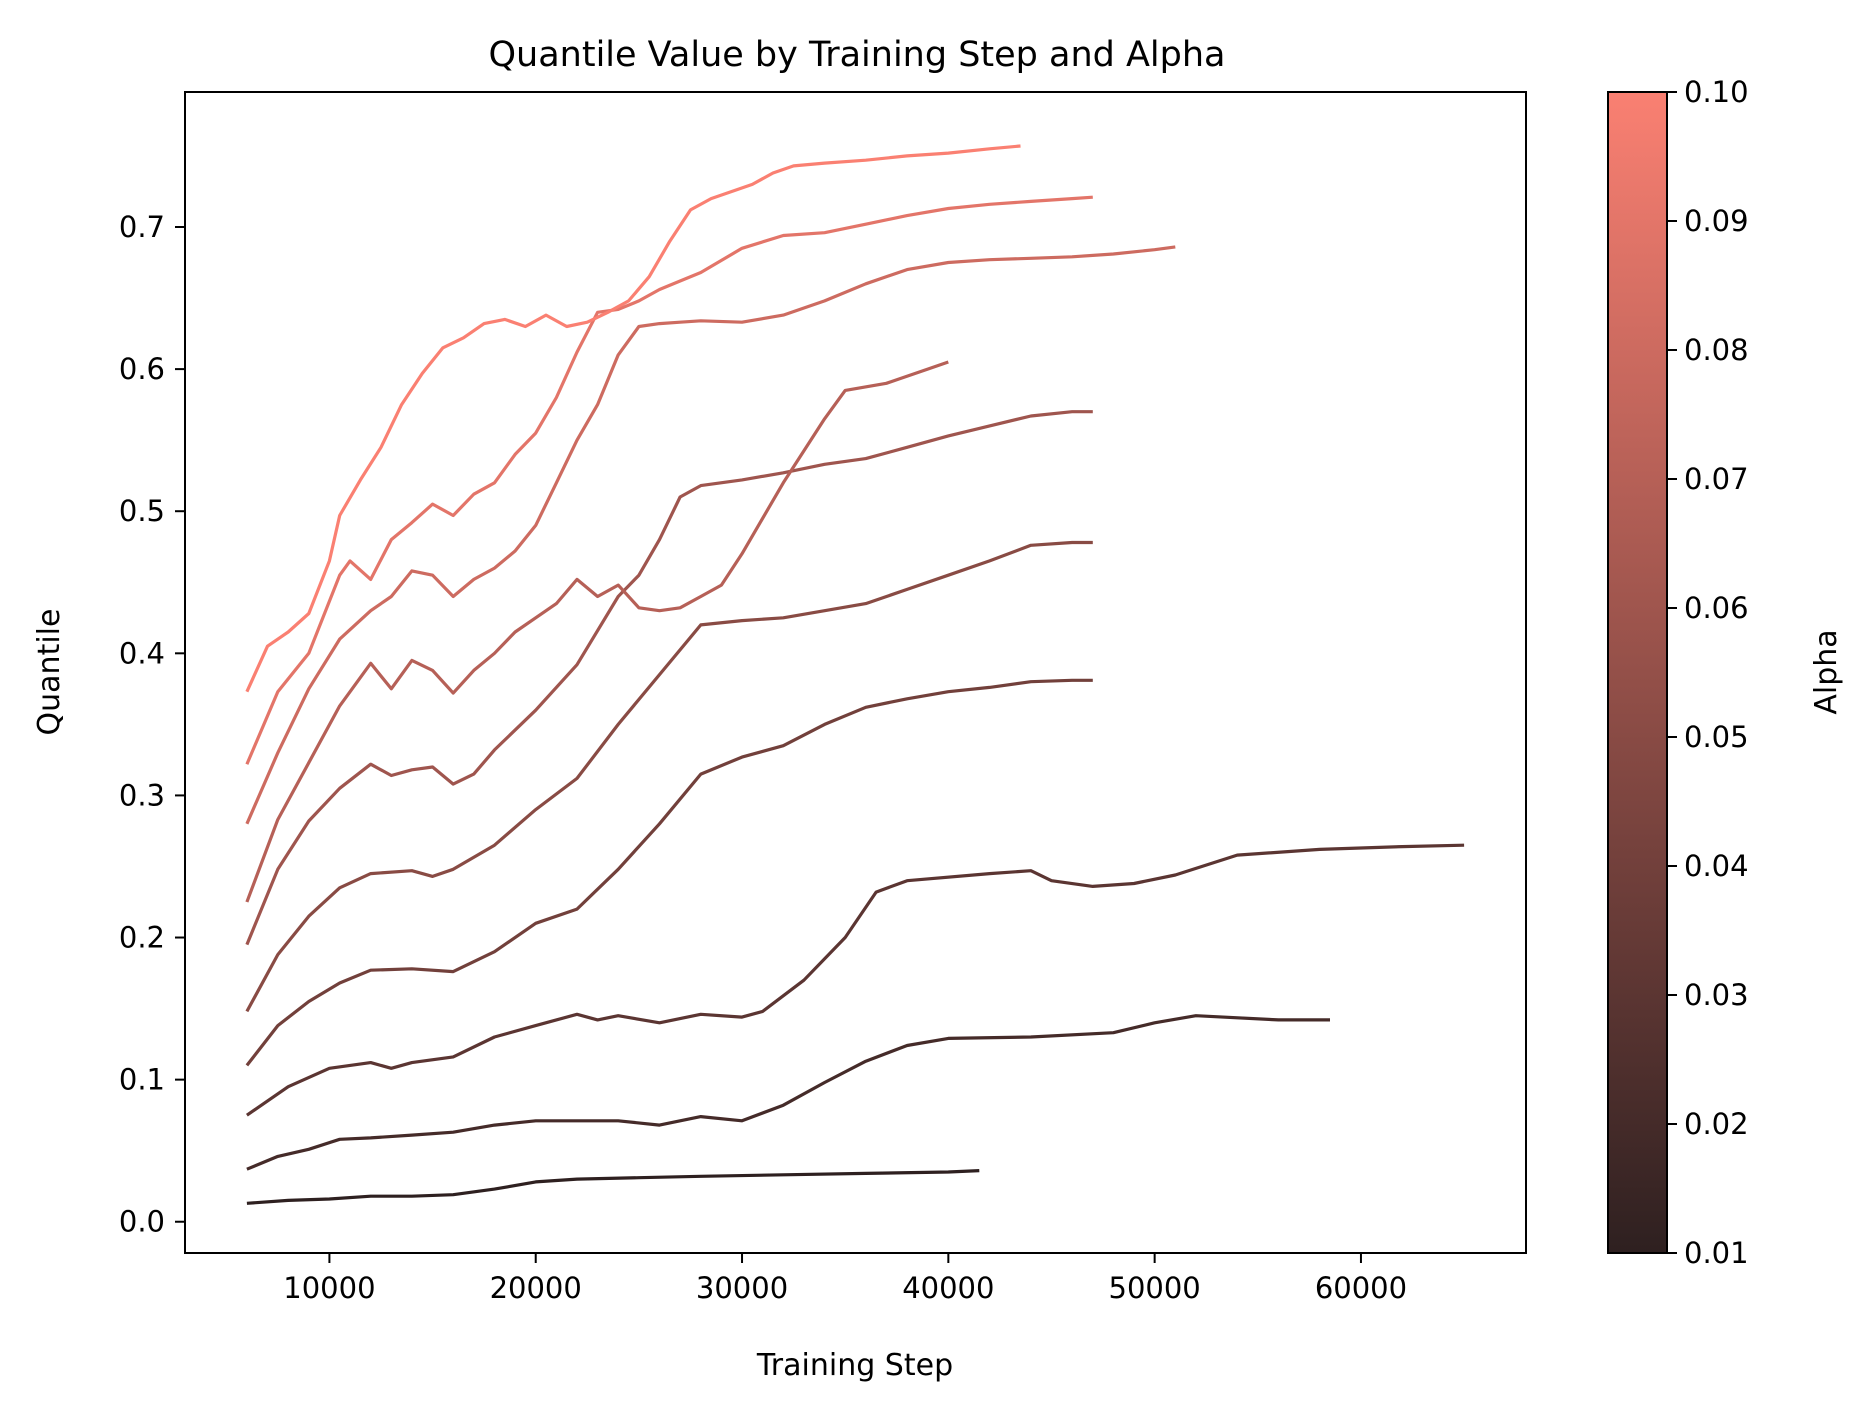  I want to click on colorbar-tick-label: 0.06, so click(1716, 608).